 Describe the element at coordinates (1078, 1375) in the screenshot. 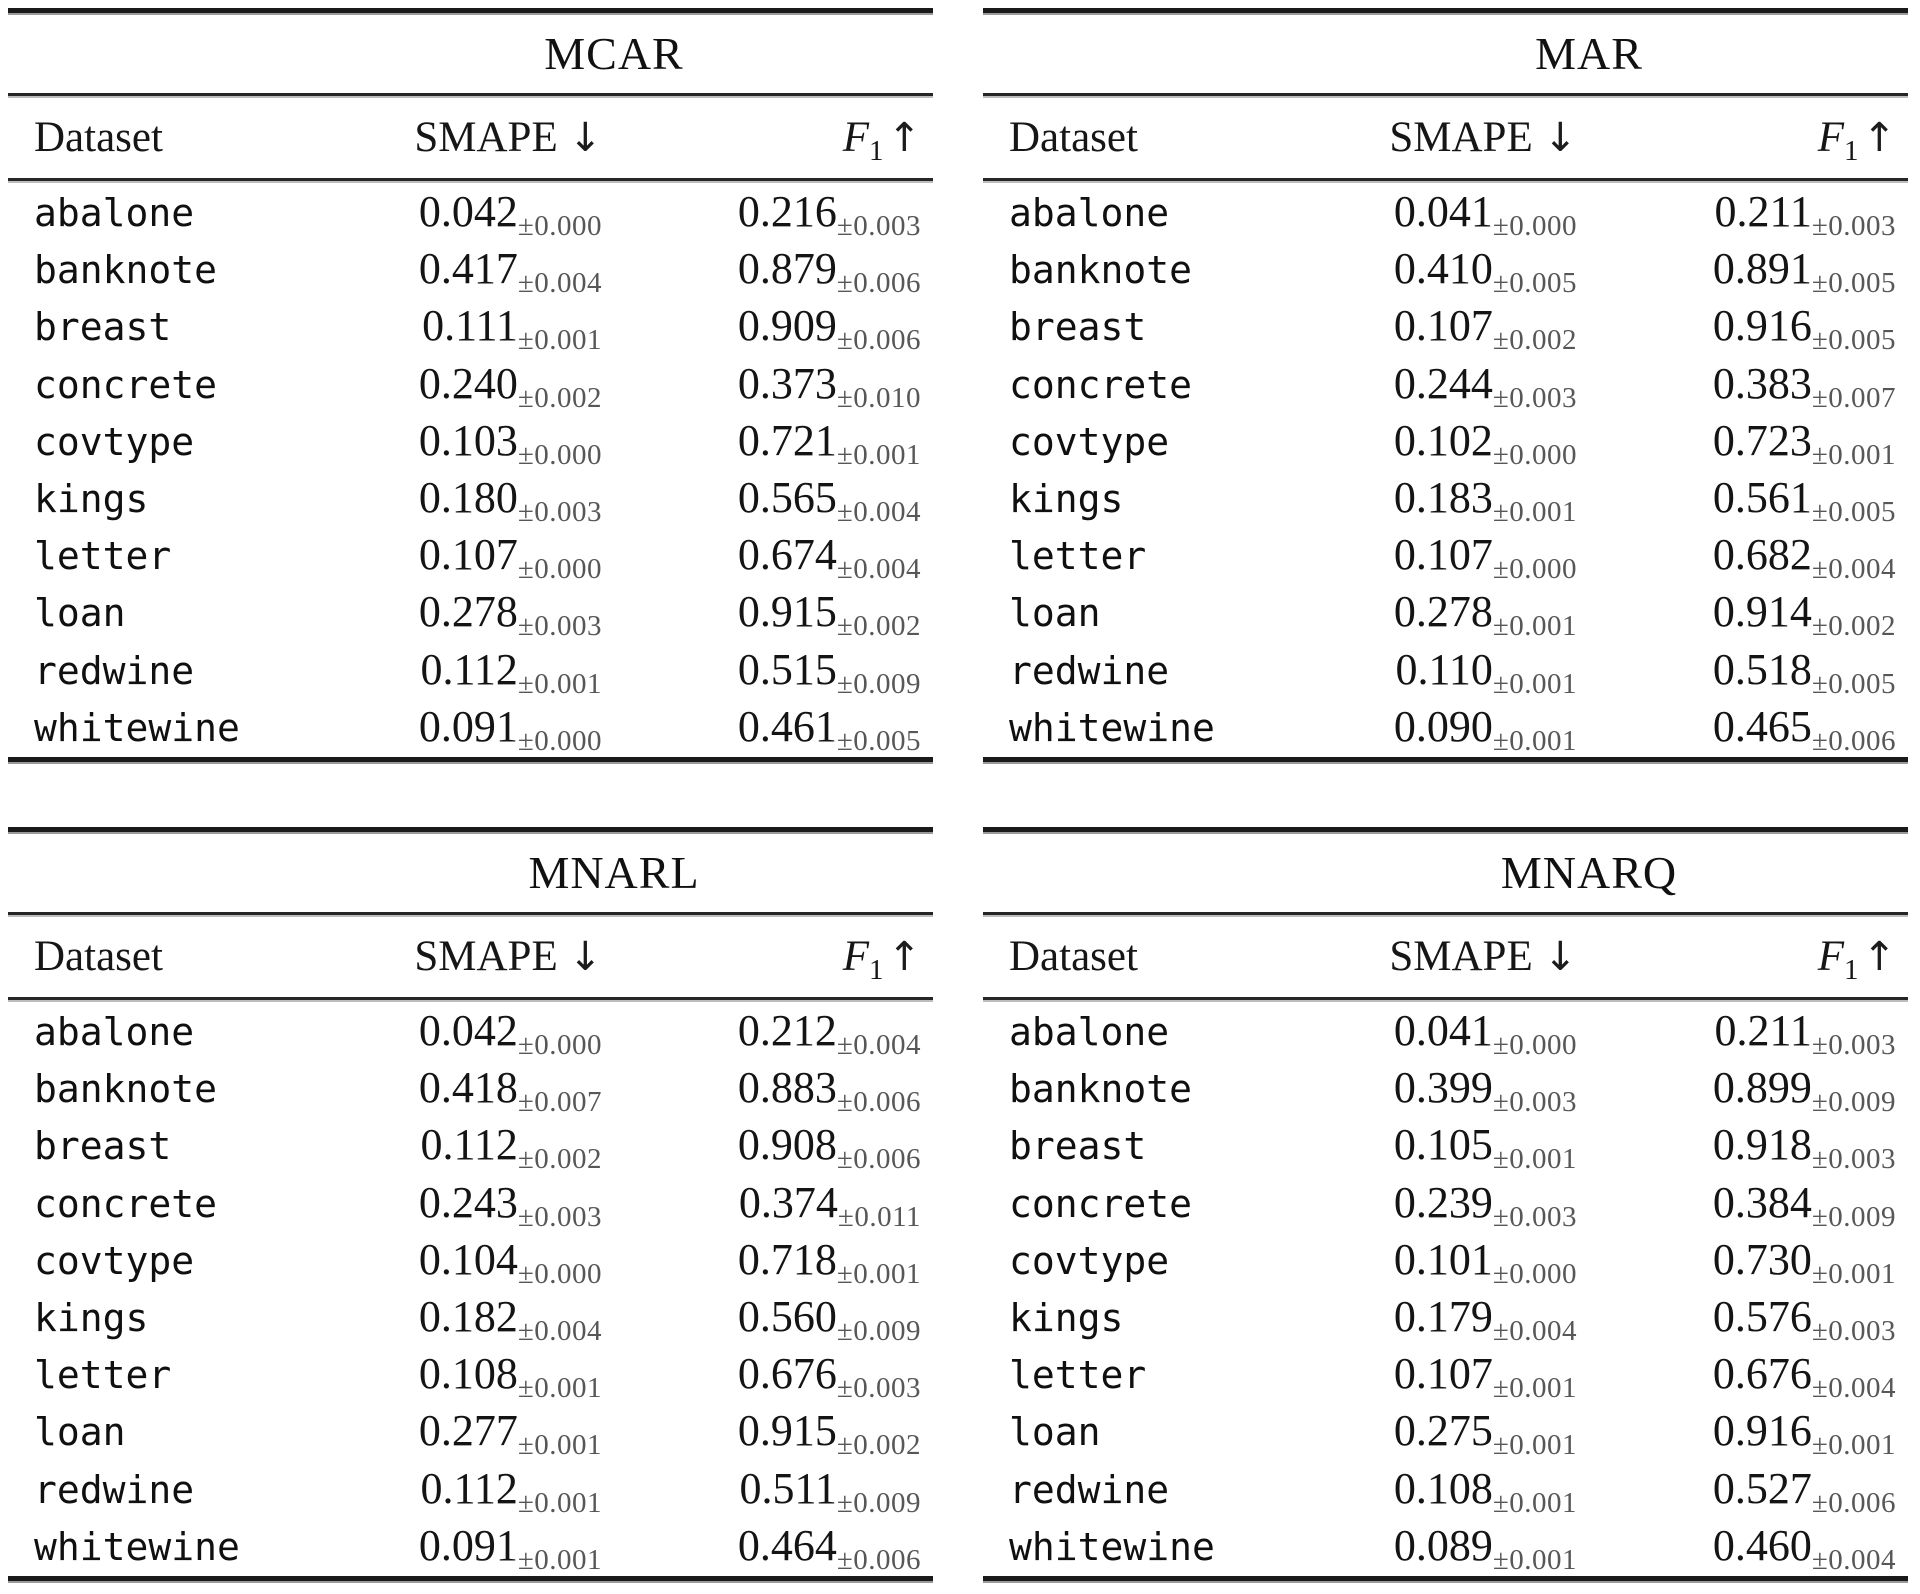

I see `dataset-name: letter` at that location.